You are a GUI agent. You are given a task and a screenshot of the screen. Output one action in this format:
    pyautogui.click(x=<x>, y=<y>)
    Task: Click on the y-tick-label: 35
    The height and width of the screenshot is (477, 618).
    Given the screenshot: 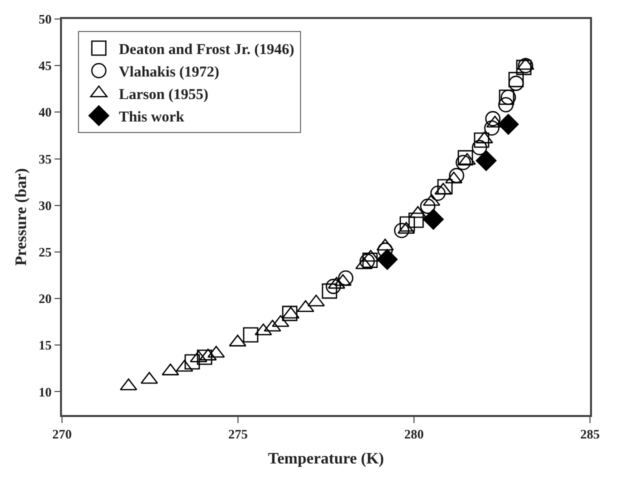 What is the action you would take?
    pyautogui.click(x=45, y=158)
    